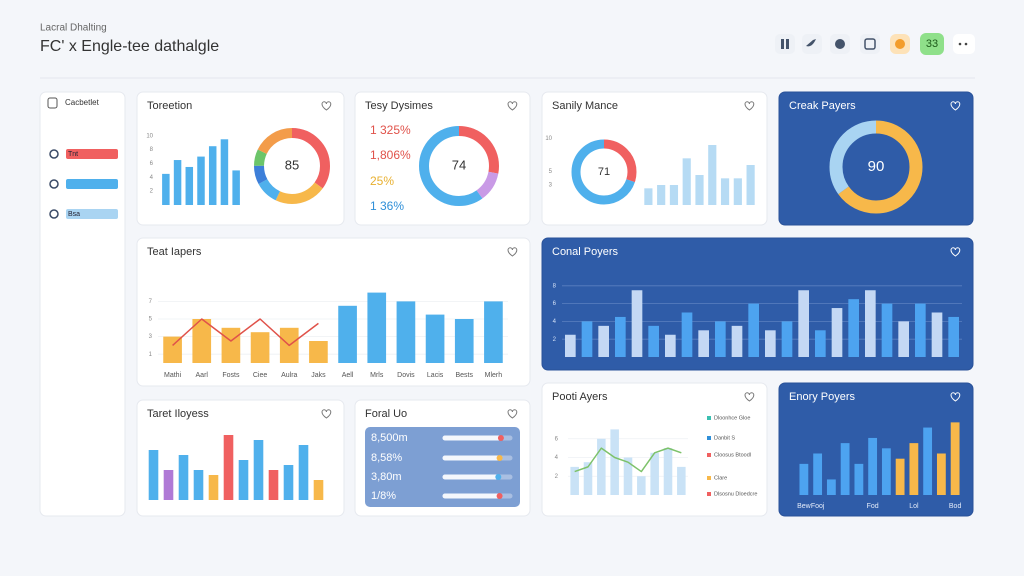 The image size is (1024, 576). I want to click on more-button, so click(964, 44).